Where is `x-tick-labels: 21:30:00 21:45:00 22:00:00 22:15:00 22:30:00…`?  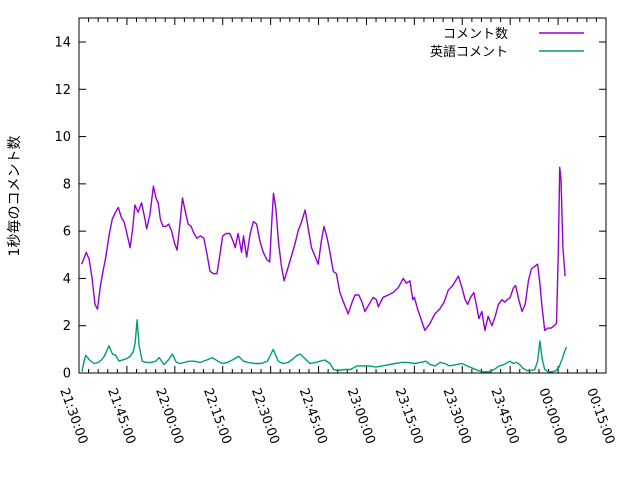 x-tick-labels: 21:30:00 21:45:00 22:00:00 22:15:00 22:30:00… is located at coordinates (336, 416).